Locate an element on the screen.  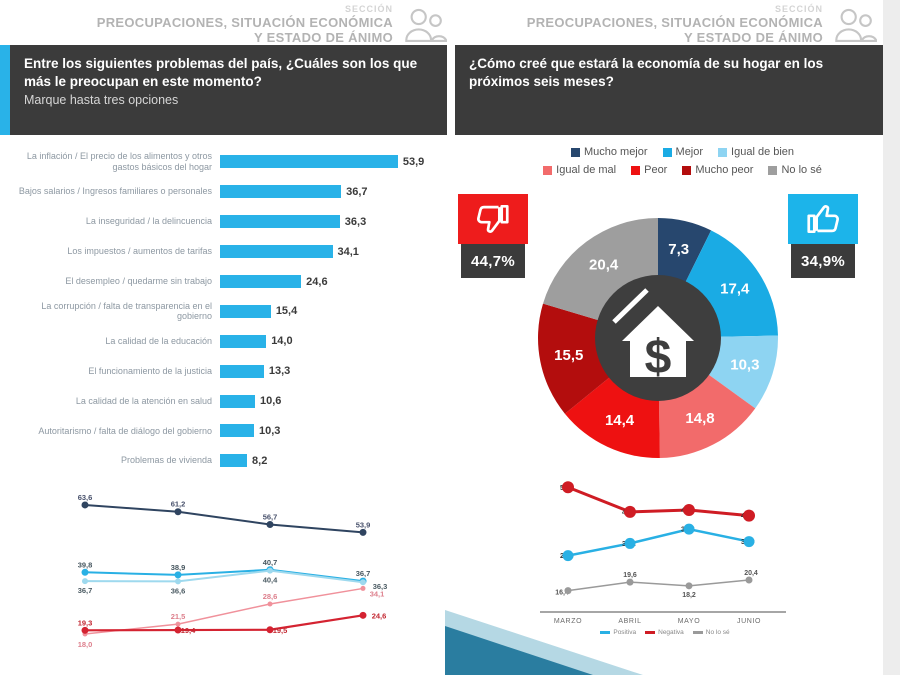
svg-text: 28,6 is located at coordinates (270, 596).